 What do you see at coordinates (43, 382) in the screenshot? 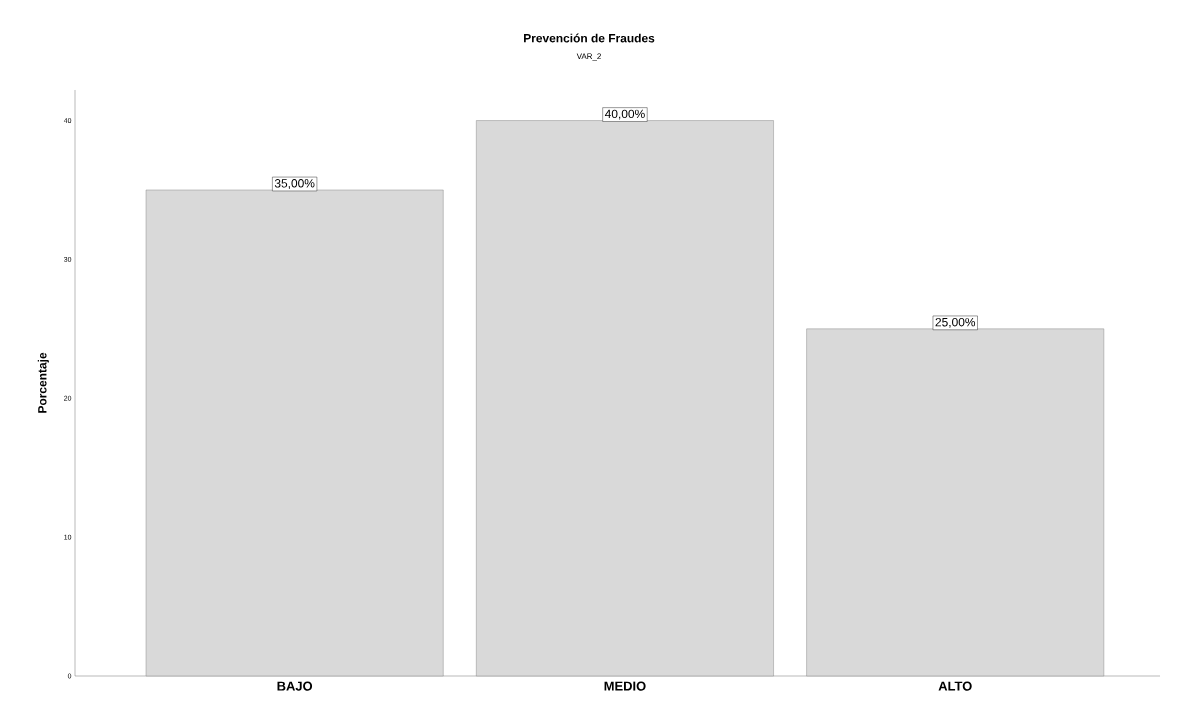
I see `y-axis-title: Porcentaje` at bounding box center [43, 382].